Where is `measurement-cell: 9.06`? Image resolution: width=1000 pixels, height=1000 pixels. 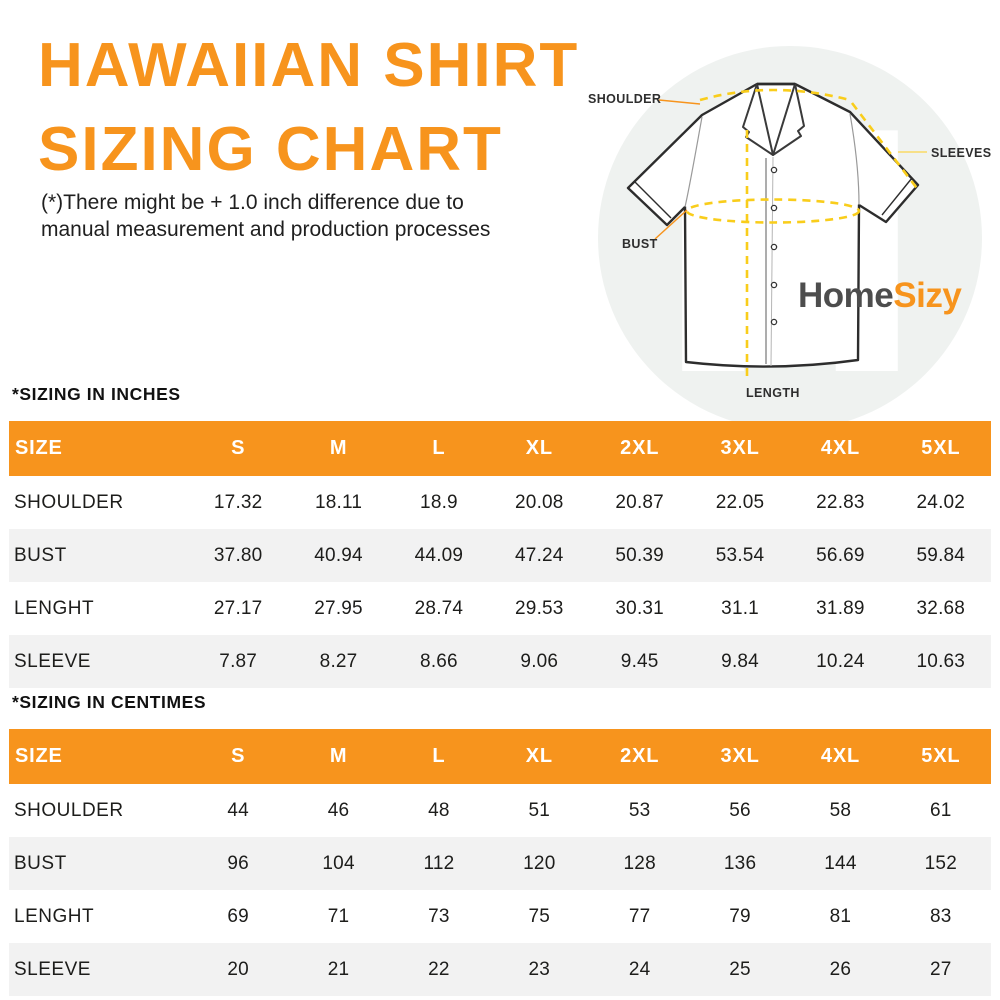 measurement-cell: 9.06 is located at coordinates (539, 661).